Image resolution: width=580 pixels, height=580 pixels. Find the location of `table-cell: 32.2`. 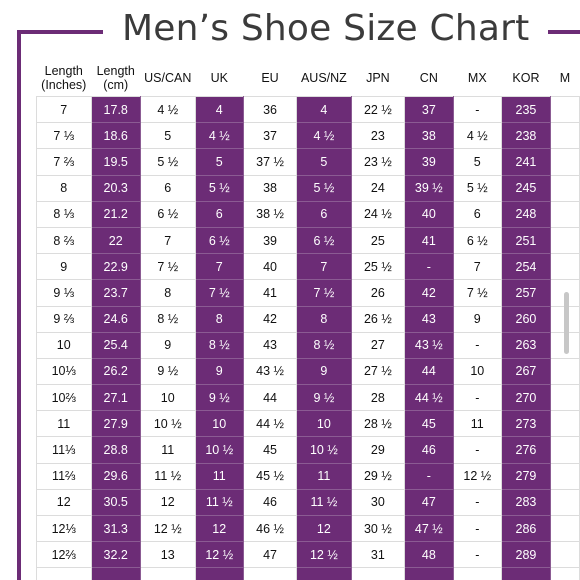

table-cell: 32.2 is located at coordinates (115, 555).